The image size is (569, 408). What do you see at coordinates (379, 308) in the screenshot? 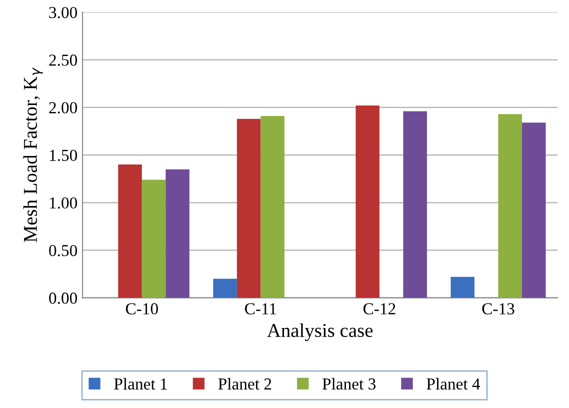
I see `x-tick-label: C-12` at bounding box center [379, 308].